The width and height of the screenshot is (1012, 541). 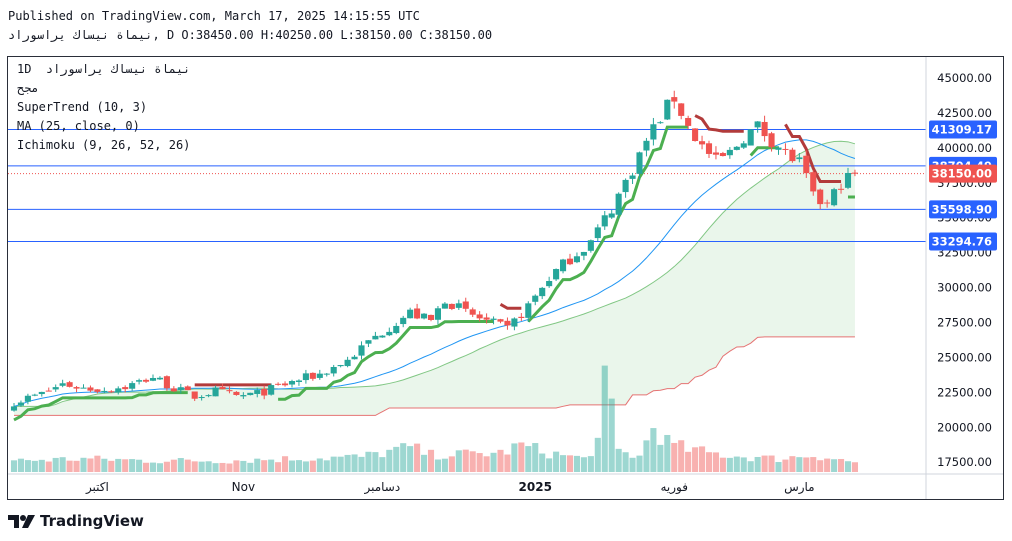 I want to click on tradingview-logo-icon, so click(x=21, y=521).